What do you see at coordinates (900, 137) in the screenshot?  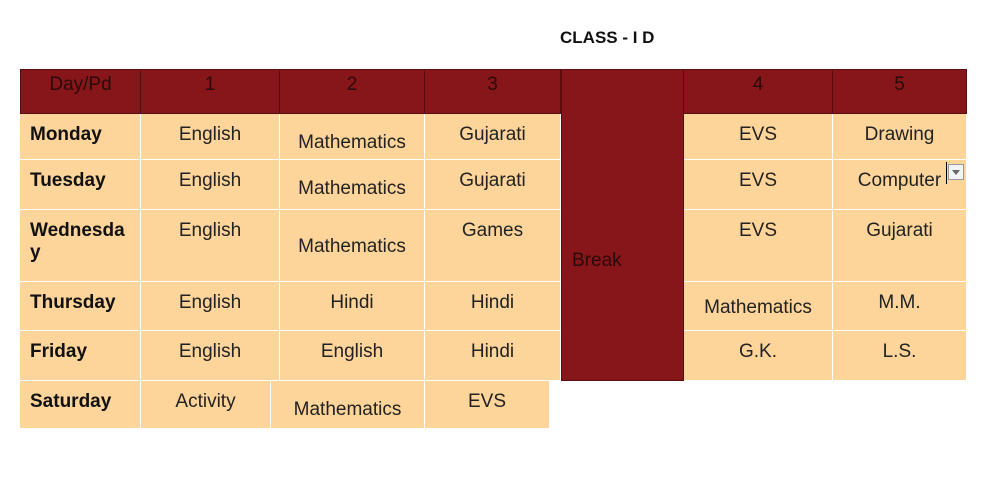 I see `cell-monday-5: Drawing` at bounding box center [900, 137].